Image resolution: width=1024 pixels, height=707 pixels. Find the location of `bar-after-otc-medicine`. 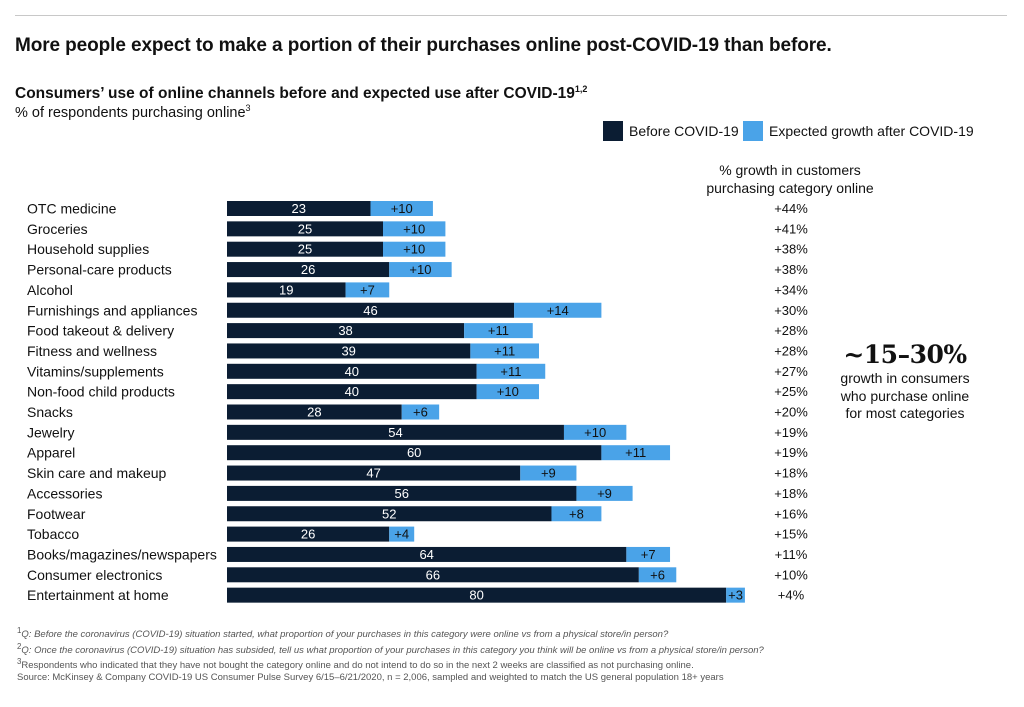

bar-after-otc-medicine is located at coordinates (401, 208).